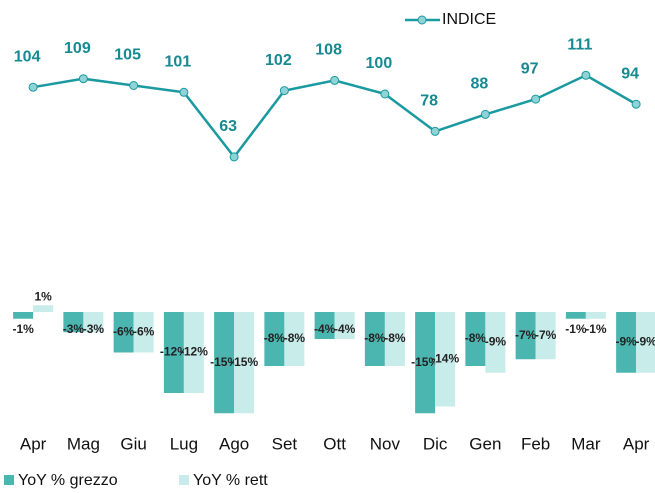 Image resolution: width=655 pixels, height=493 pixels. Describe the element at coordinates (334, 443) in the screenshot. I see `x-tick-label: Ott` at that location.